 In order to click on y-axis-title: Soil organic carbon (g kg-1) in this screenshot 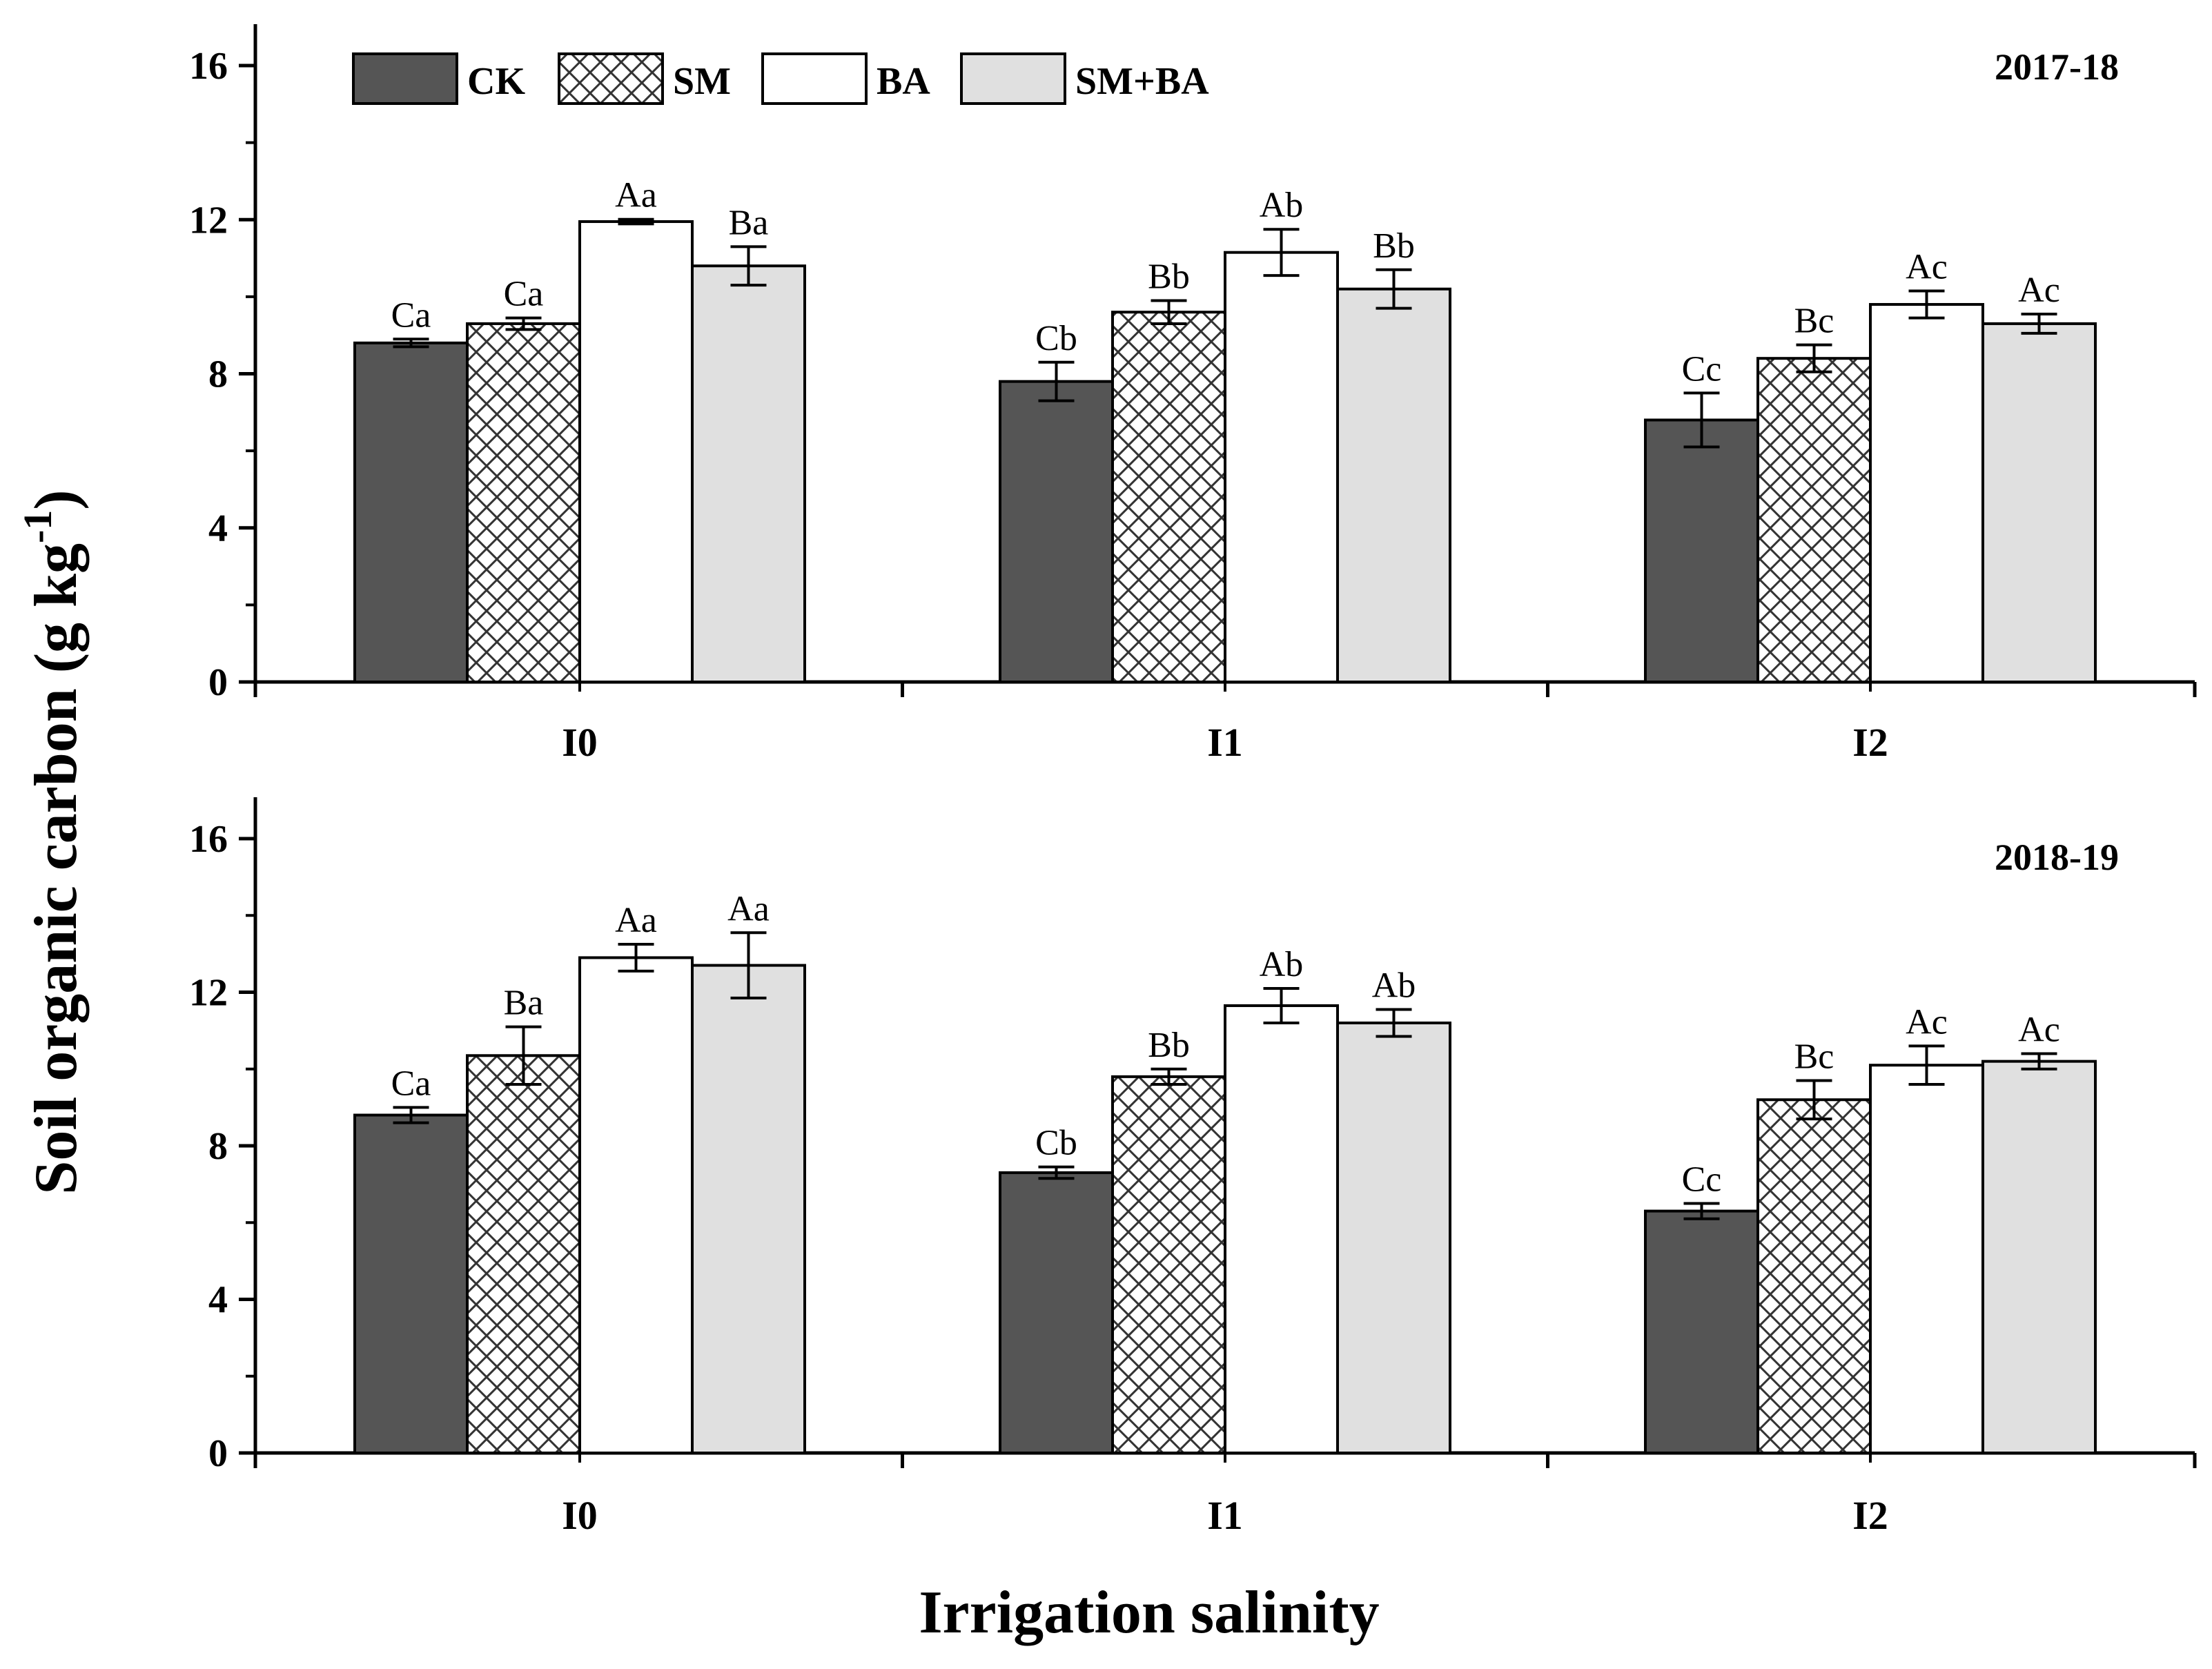, I will do `click(53, 842)`.